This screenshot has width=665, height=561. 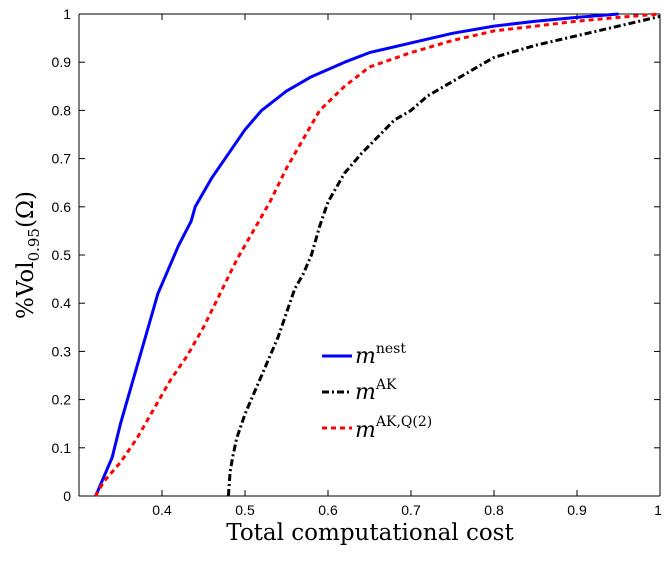 I want to click on y-tick-label: 1, so click(x=67, y=14).